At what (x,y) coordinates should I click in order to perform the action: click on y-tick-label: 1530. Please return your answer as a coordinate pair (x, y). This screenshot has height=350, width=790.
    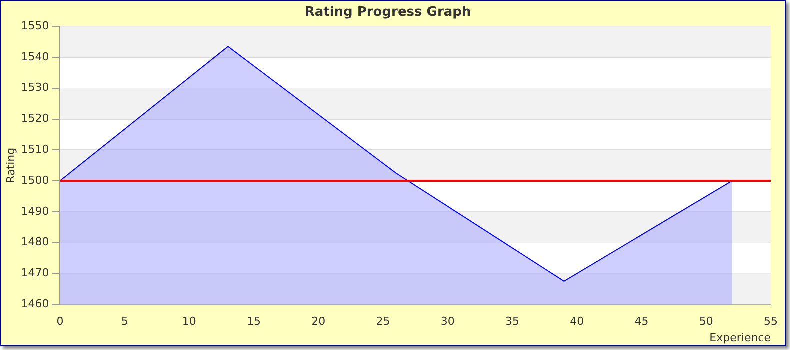
    Looking at the image, I should click on (35, 87).